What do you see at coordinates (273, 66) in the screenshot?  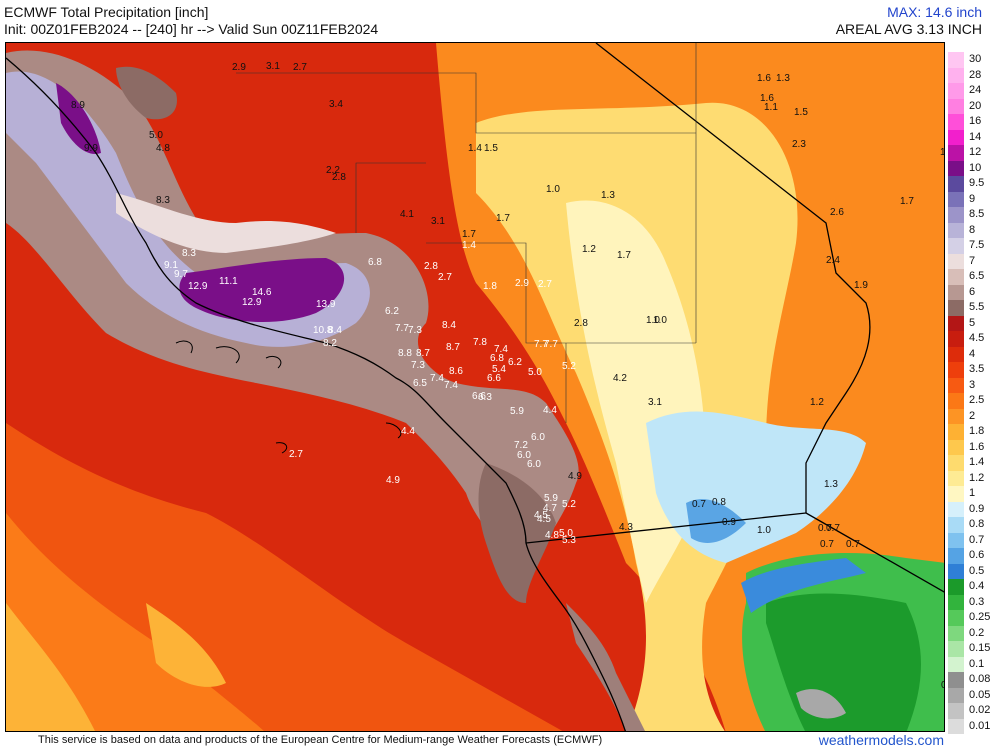 I see `point-value-label: 3.1` at bounding box center [273, 66].